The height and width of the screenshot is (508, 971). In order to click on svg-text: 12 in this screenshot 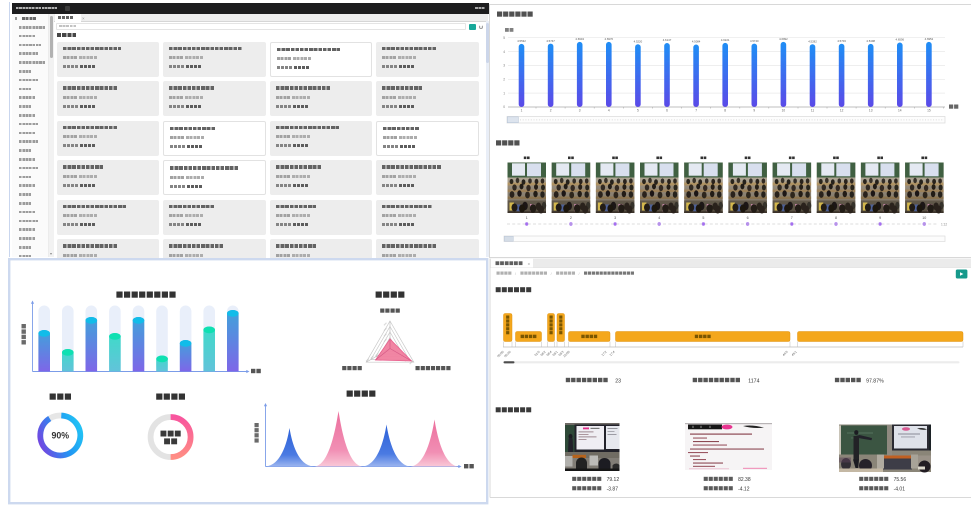, I will do `click(842, 111)`.